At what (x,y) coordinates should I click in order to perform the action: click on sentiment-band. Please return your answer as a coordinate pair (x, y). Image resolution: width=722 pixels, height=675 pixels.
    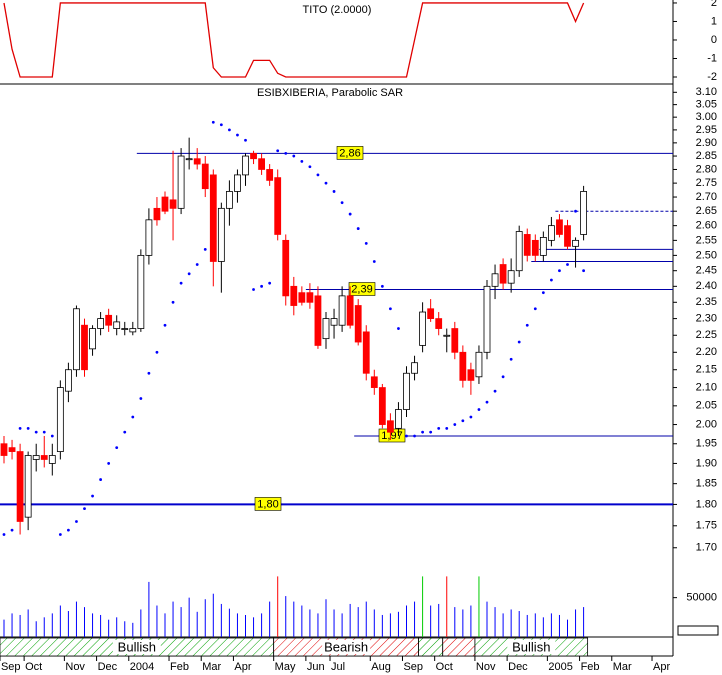
    Looking at the image, I should click on (431, 647).